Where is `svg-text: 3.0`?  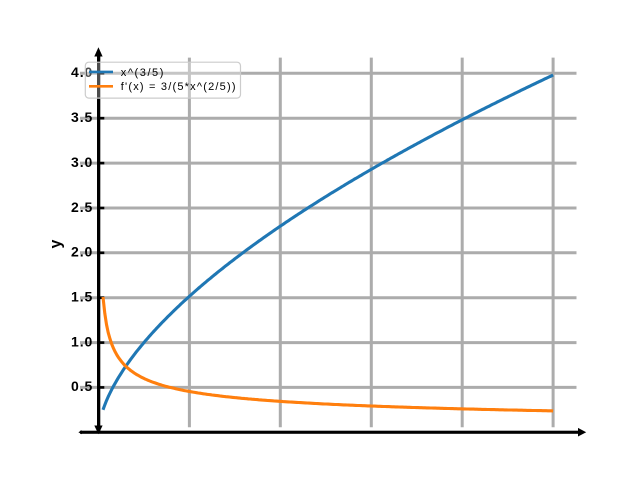
svg-text: 3.0 is located at coordinates (82, 162).